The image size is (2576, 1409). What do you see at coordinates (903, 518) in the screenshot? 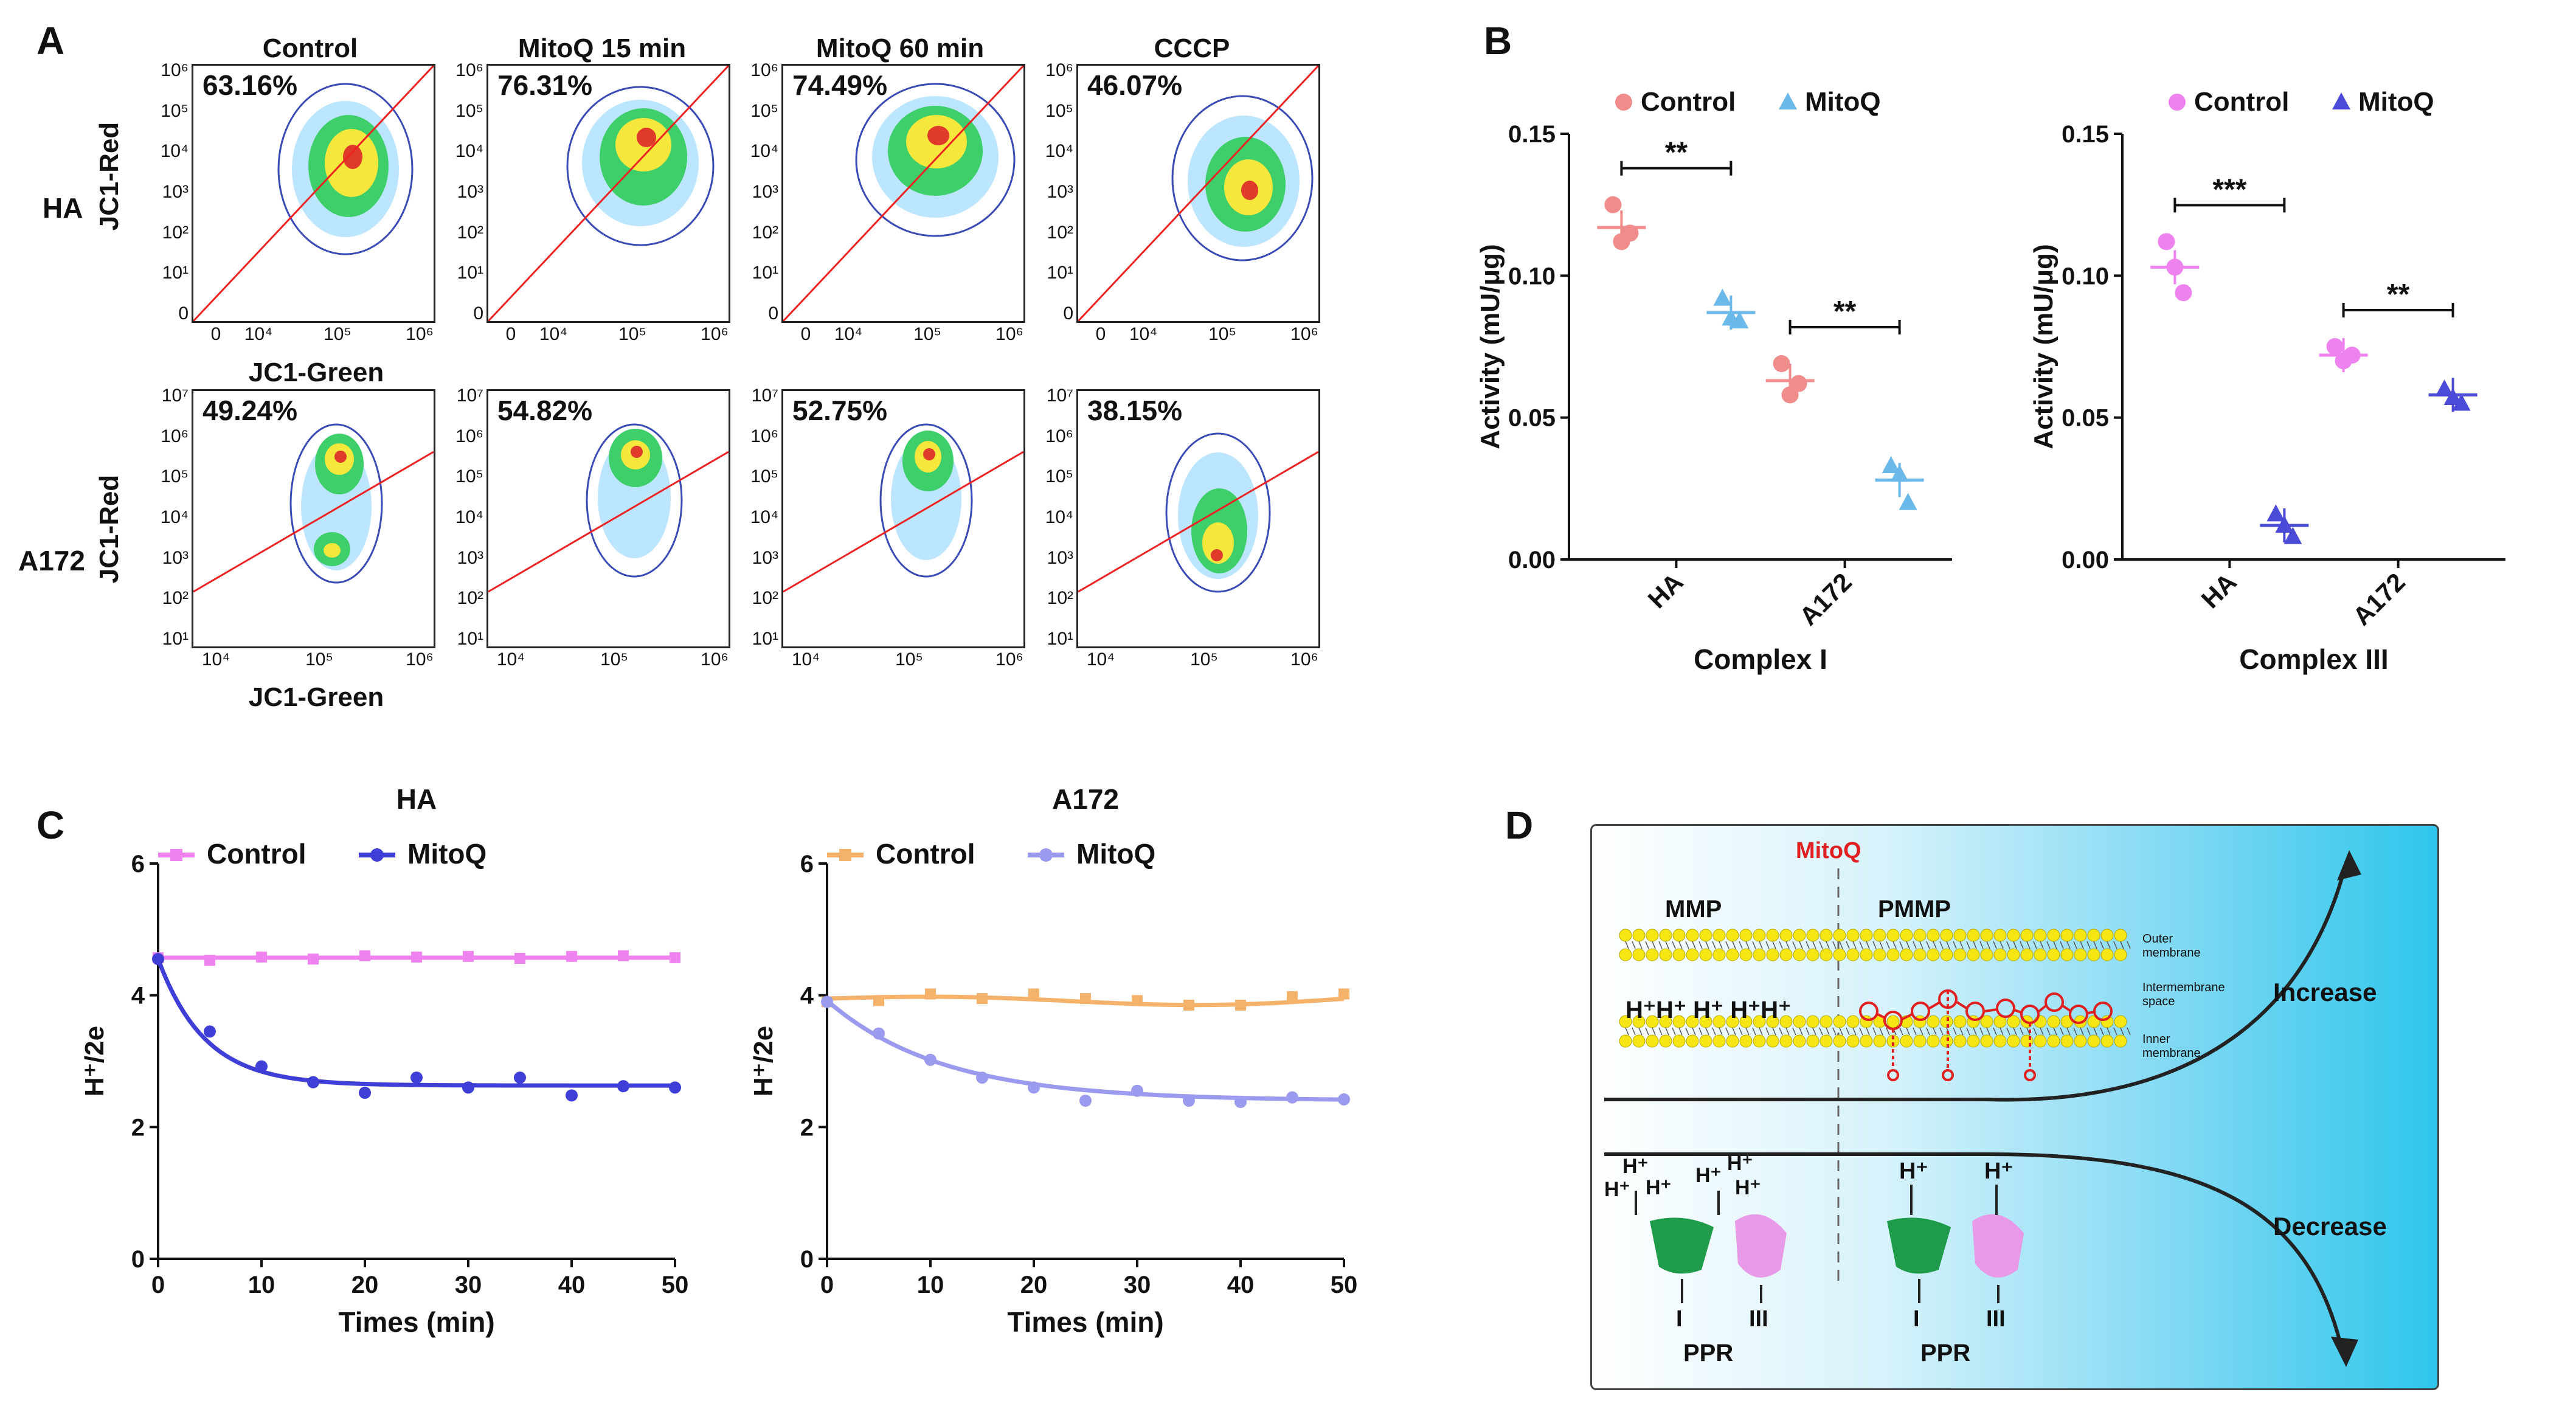
I see `flow-plot-a172-mitoq60: 52.75%` at bounding box center [903, 518].